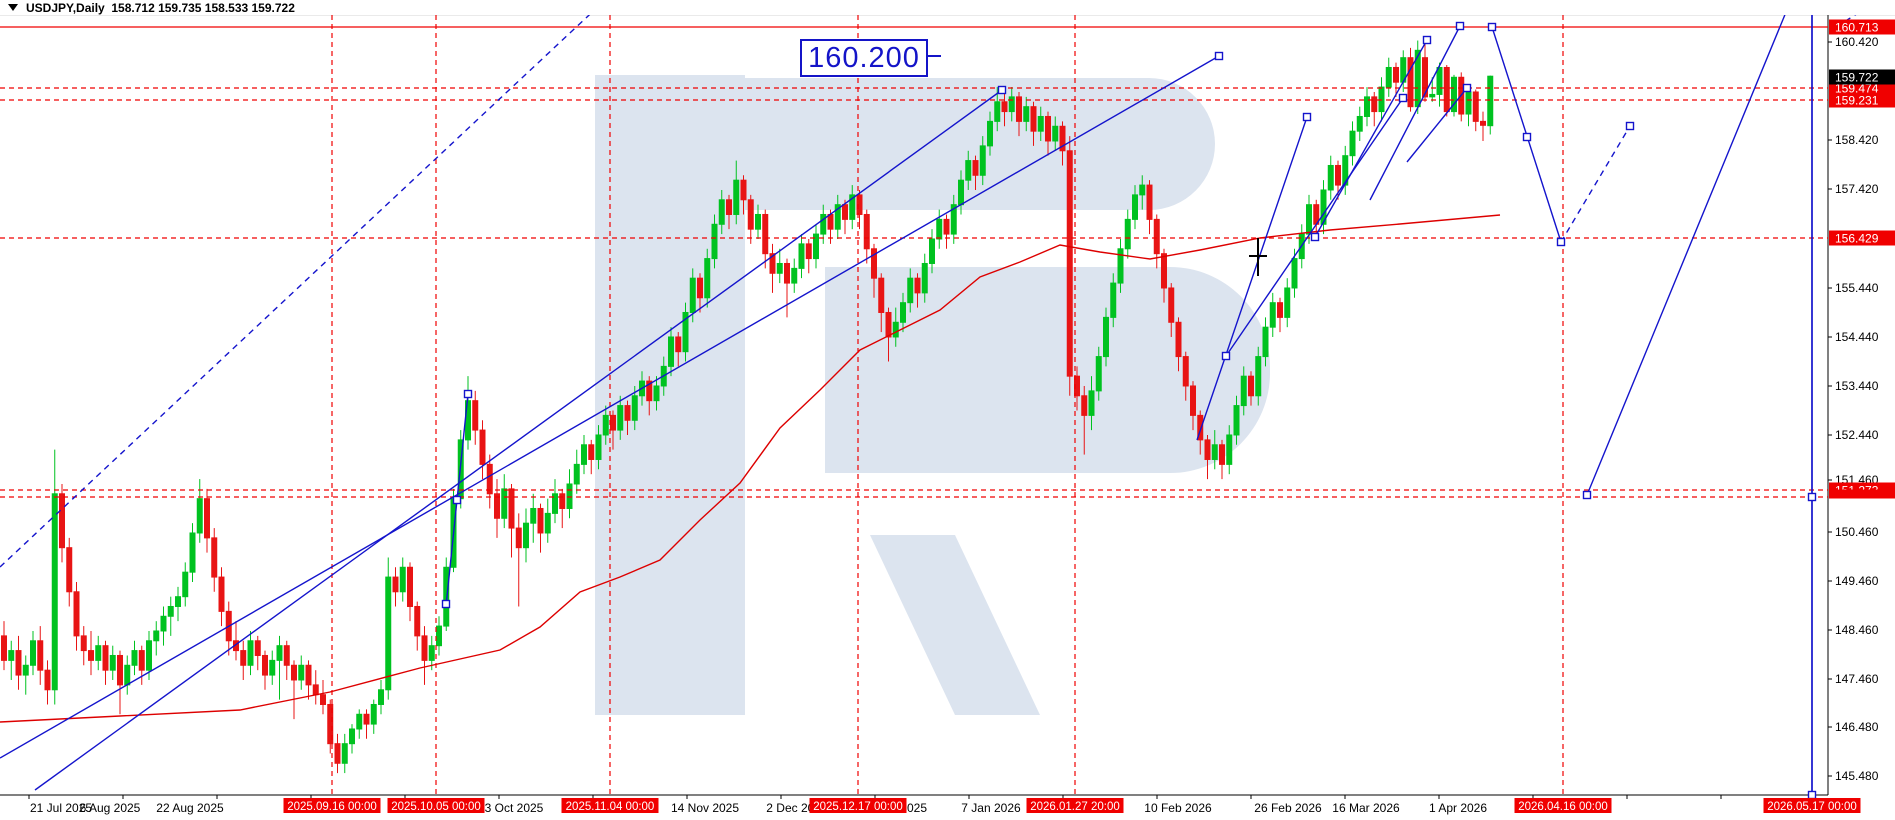 The width and height of the screenshot is (1895, 820). Describe the element at coordinates (1857, 239) in the screenshot. I see `price-level-label: 156.429` at that location.